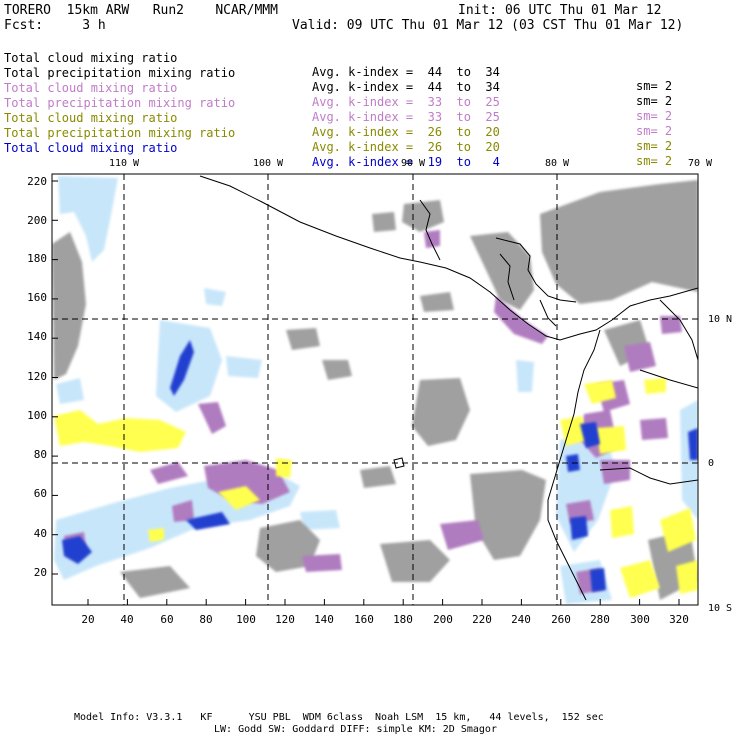 Image resolution: width=740 pixels, height=740 pixels. Describe the element at coordinates (679, 619) in the screenshot. I see `x-tick-label: 320` at that location.